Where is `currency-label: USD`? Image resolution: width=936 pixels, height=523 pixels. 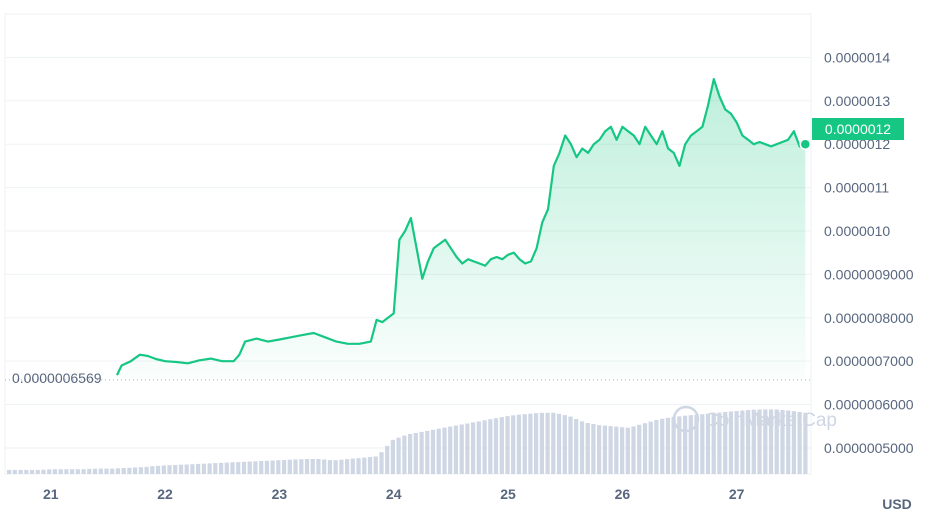 currency-label: USD is located at coordinates (897, 504).